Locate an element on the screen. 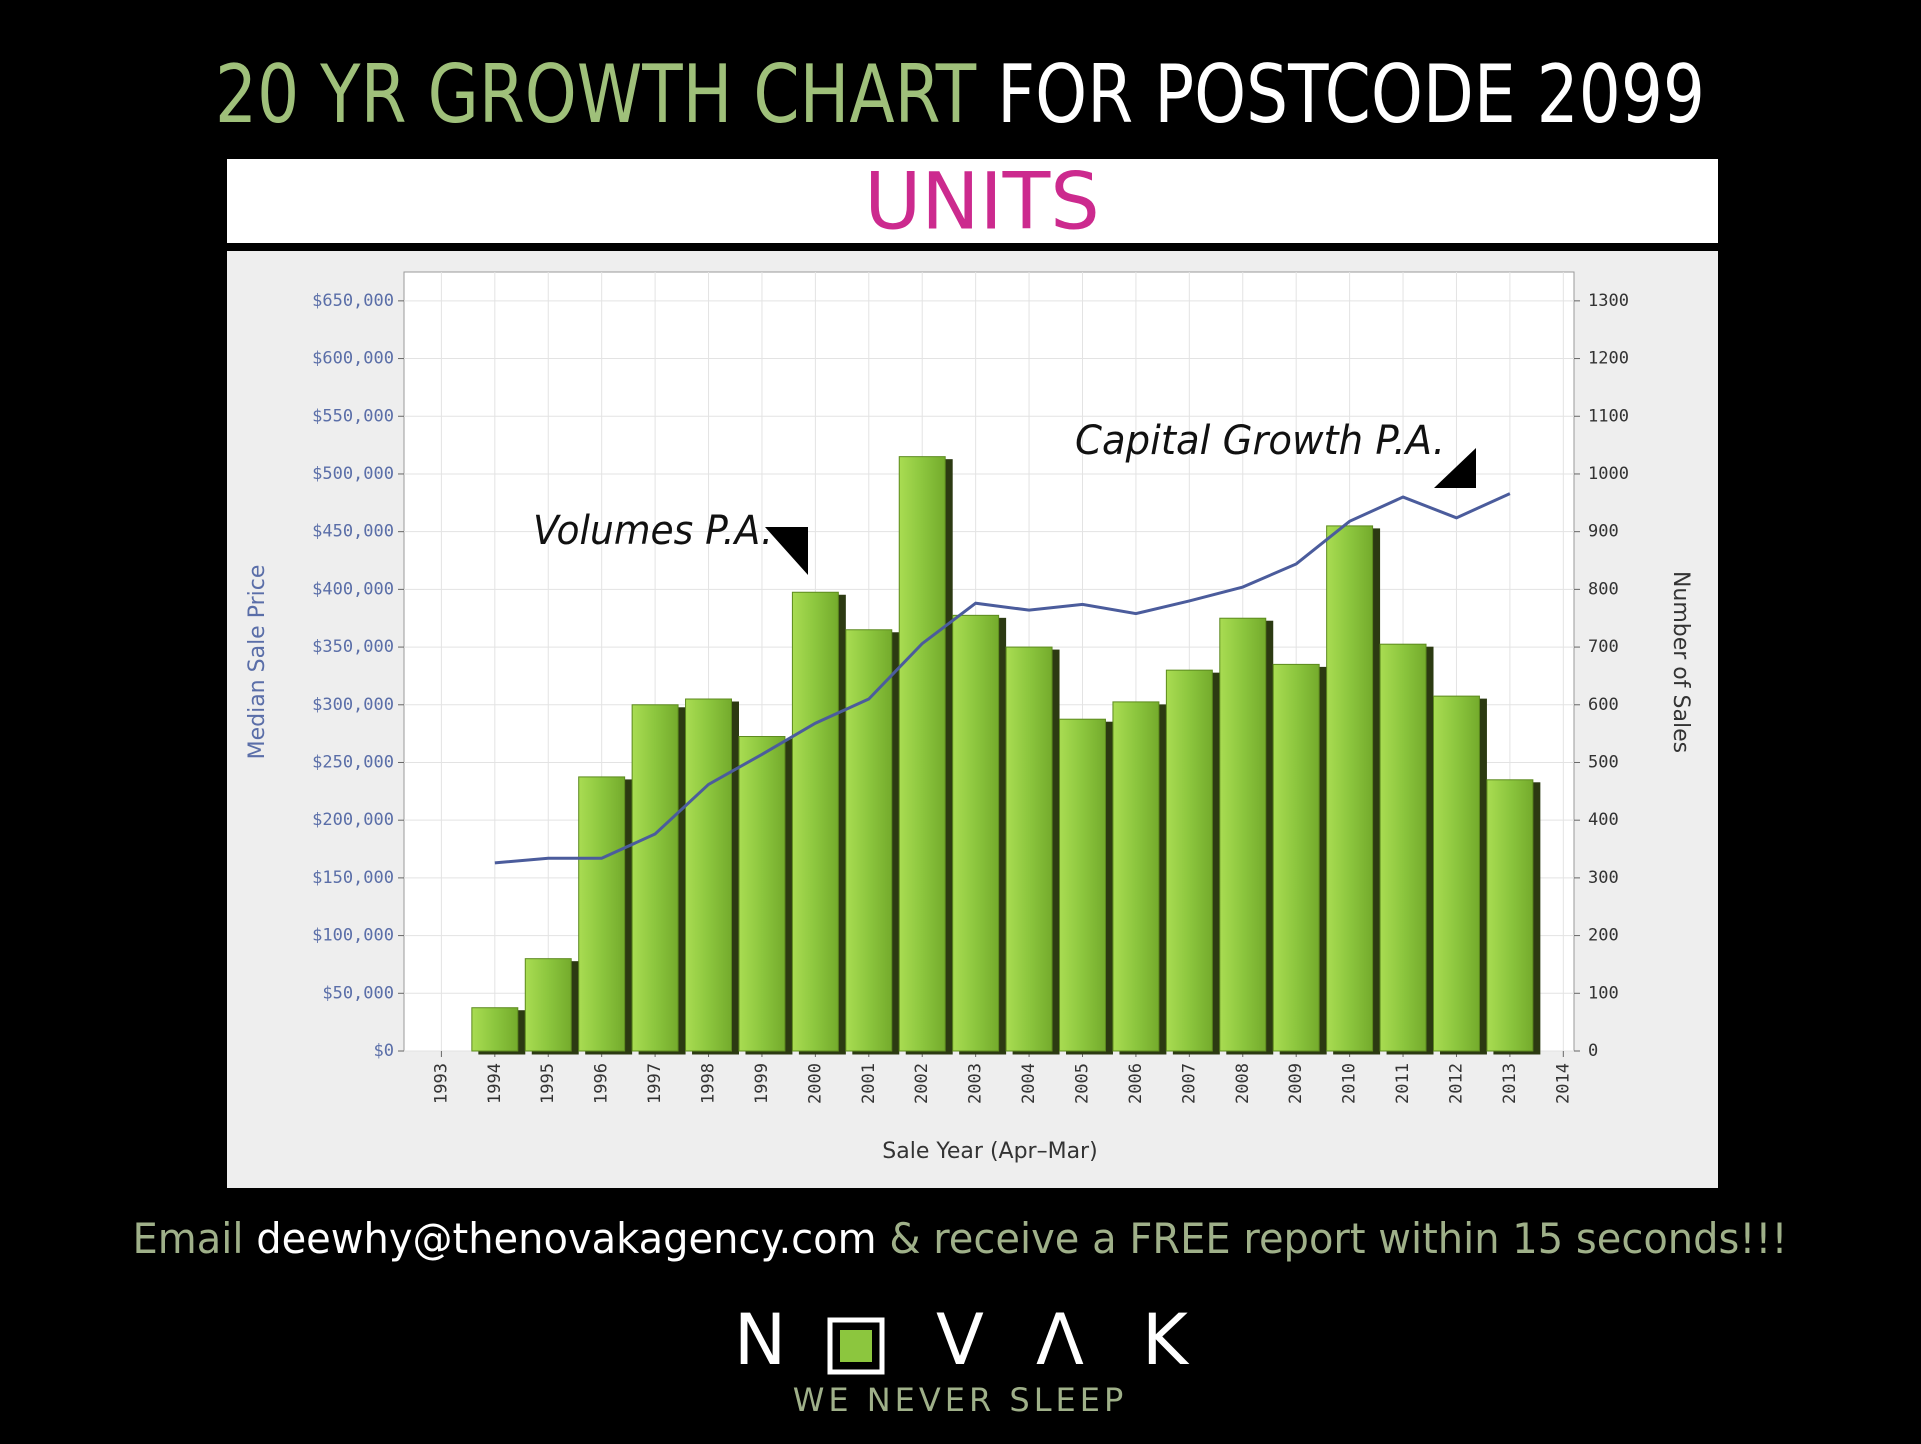  y2-tick-label: 1000 is located at coordinates (1608, 474).